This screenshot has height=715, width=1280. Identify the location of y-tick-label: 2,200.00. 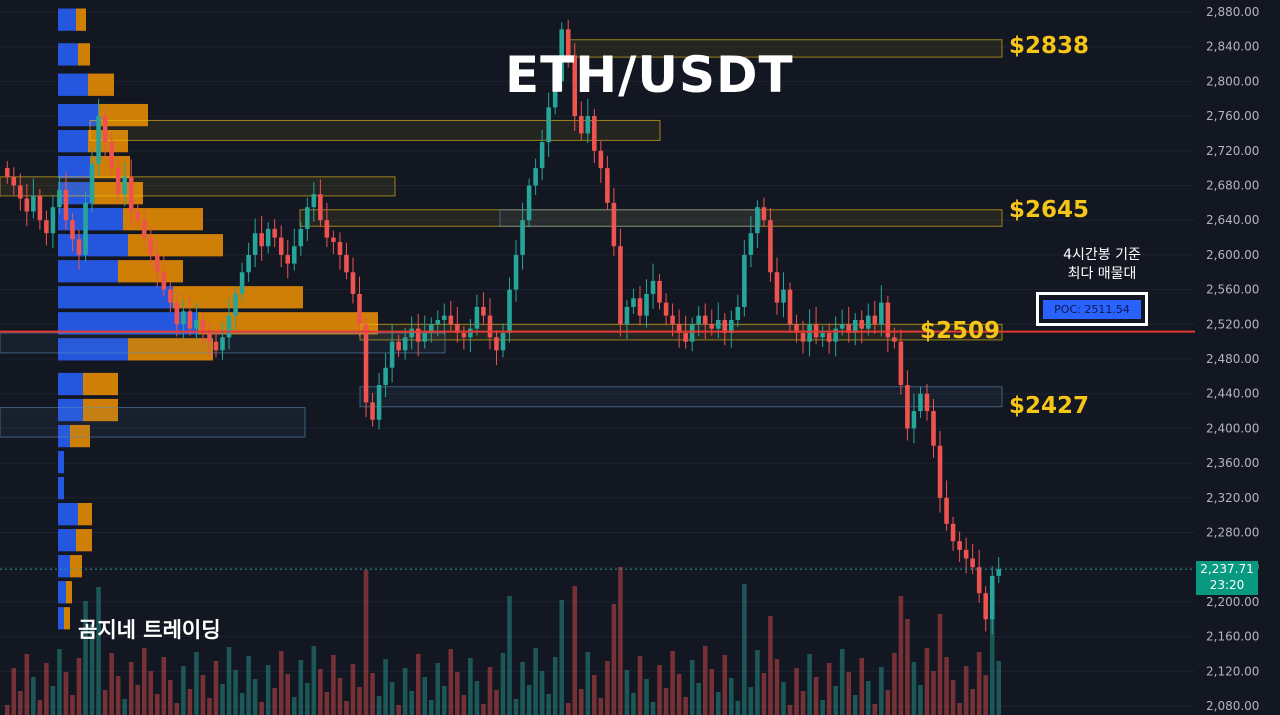
(1232, 602).